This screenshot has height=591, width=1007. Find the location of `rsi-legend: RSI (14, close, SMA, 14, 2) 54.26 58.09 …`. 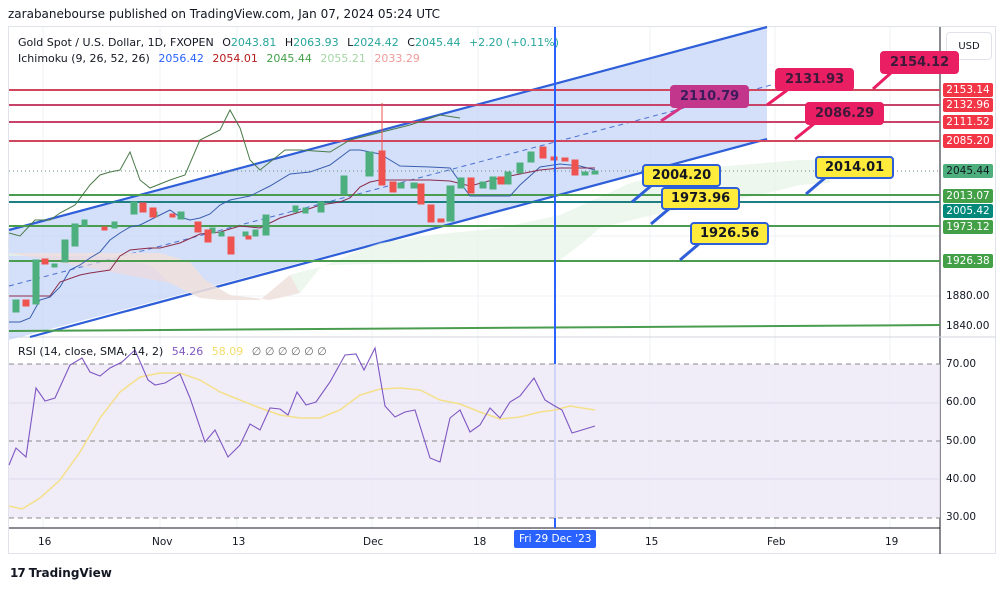

rsi-legend: RSI (14, close, SMA, 14, 2) 54.26 58.09 … is located at coordinates (175, 351).